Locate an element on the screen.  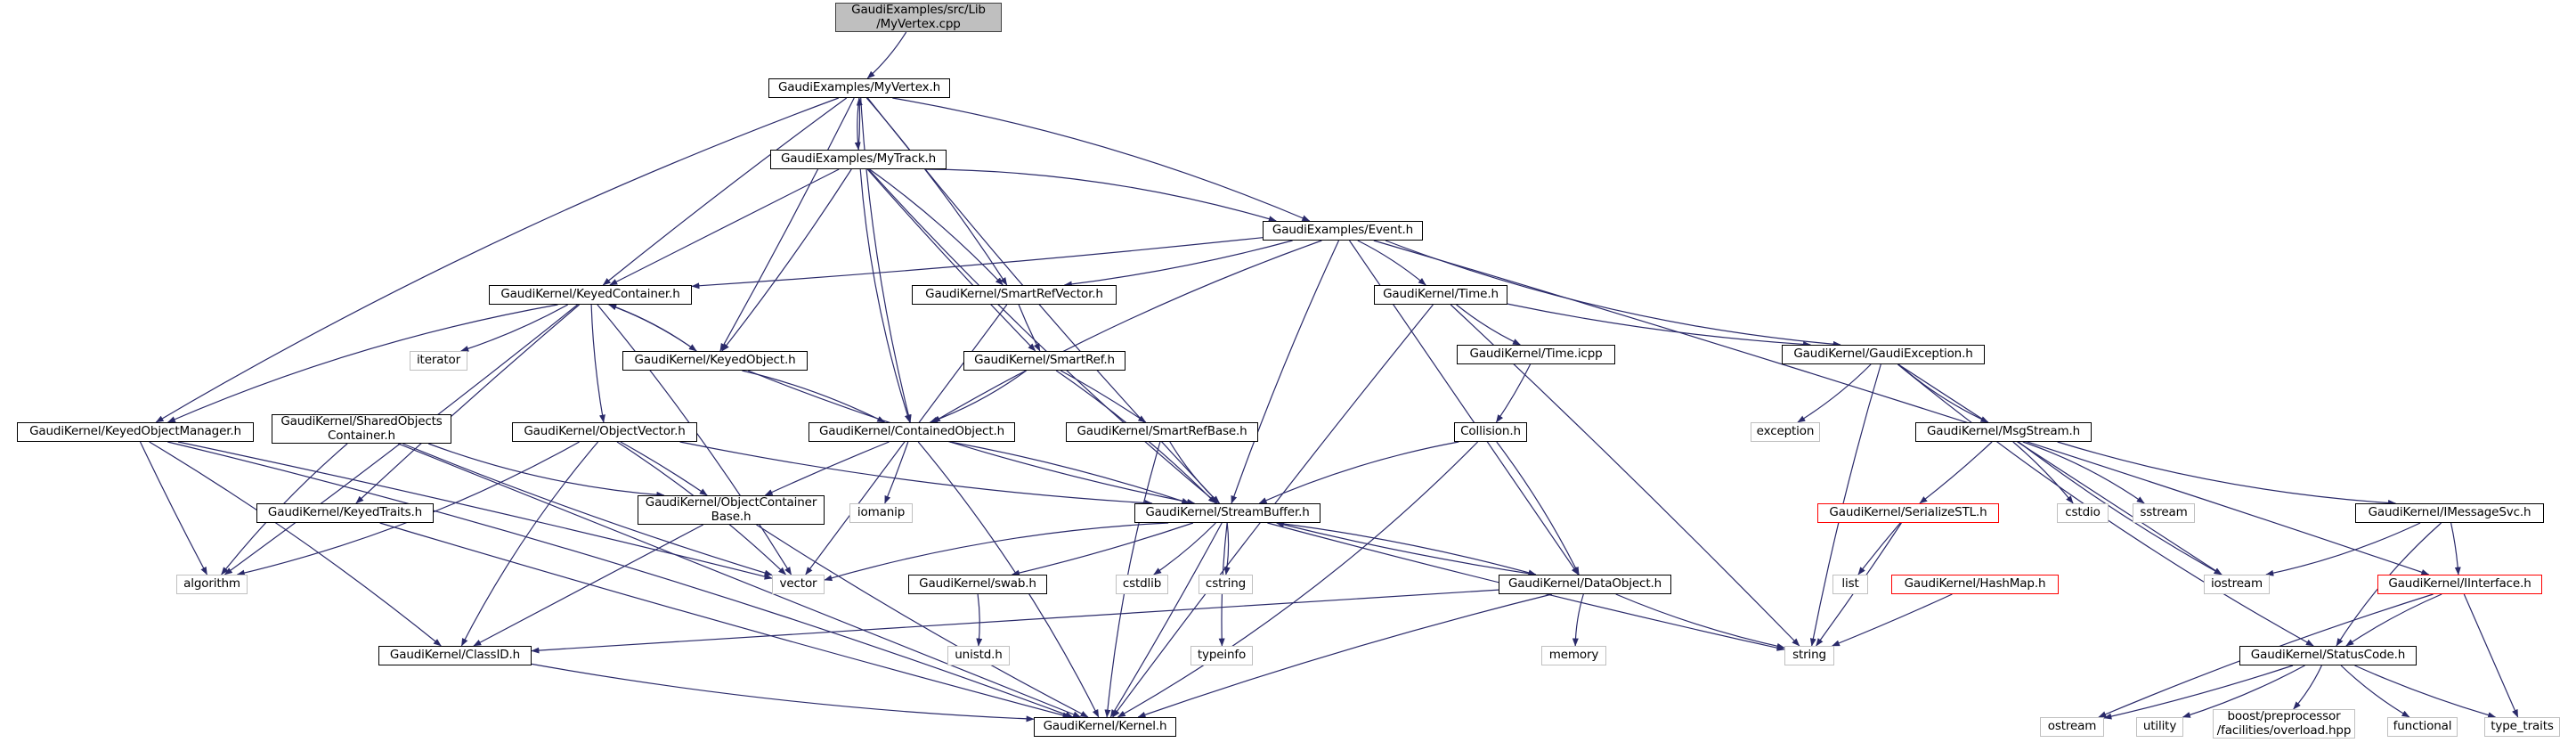
graph-node-label: GaudiKernel/KeyedTraits.h is located at coordinates (345, 512).